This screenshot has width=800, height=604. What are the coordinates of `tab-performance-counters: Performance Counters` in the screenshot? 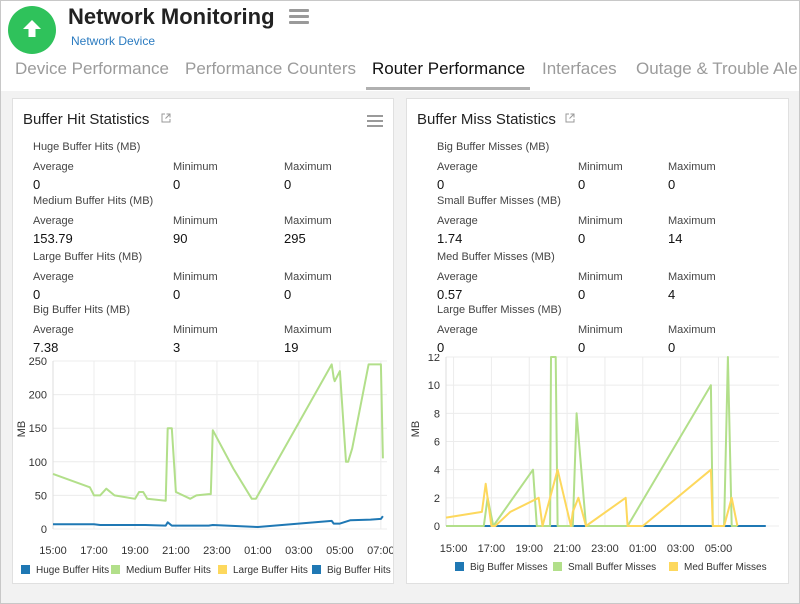 It's located at (271, 68).